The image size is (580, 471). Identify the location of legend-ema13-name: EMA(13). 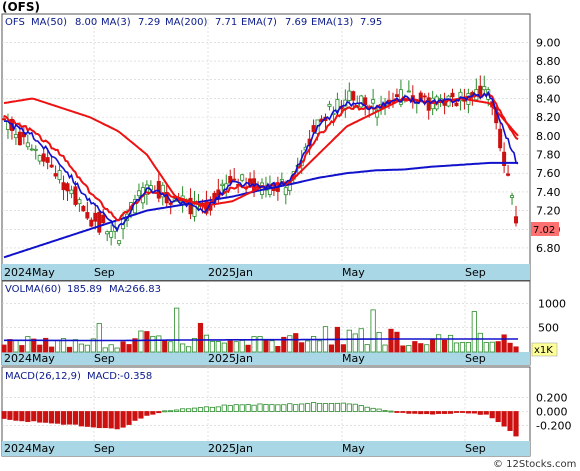
(332, 22).